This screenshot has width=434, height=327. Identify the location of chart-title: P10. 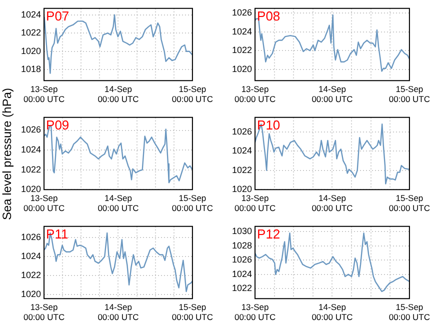
(268, 124).